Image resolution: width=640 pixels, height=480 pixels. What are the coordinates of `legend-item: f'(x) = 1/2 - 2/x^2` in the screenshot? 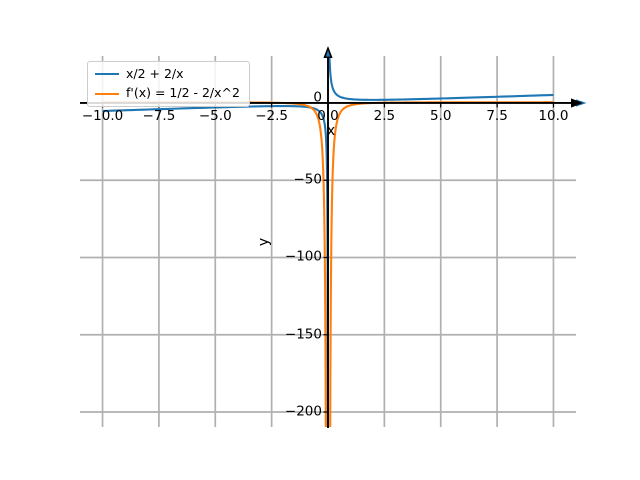 It's located at (167, 93).